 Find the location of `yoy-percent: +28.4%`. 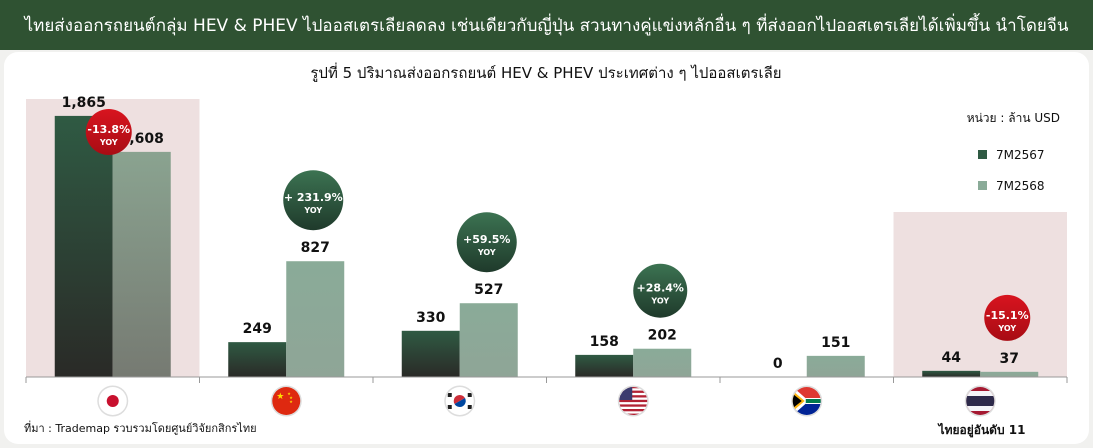

yoy-percent: +28.4% is located at coordinates (660, 288).